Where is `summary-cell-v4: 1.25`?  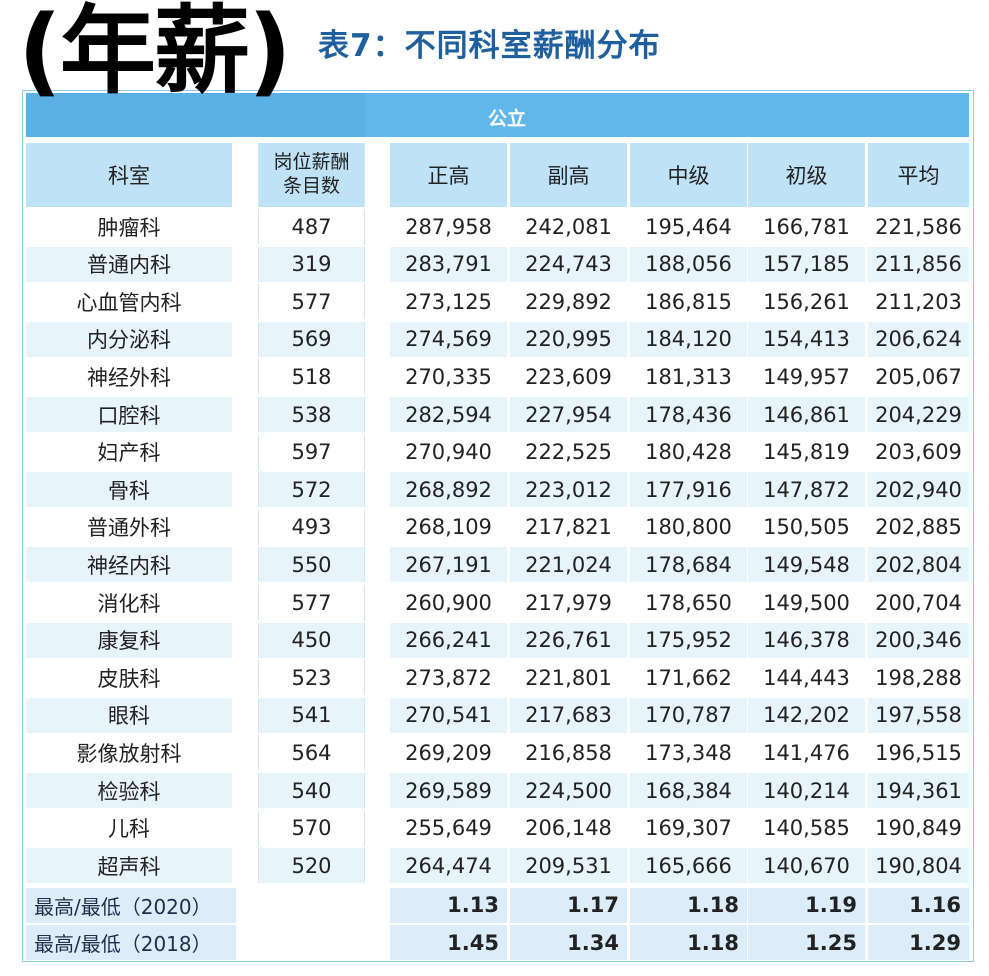 summary-cell-v4: 1.25 is located at coordinates (806, 943).